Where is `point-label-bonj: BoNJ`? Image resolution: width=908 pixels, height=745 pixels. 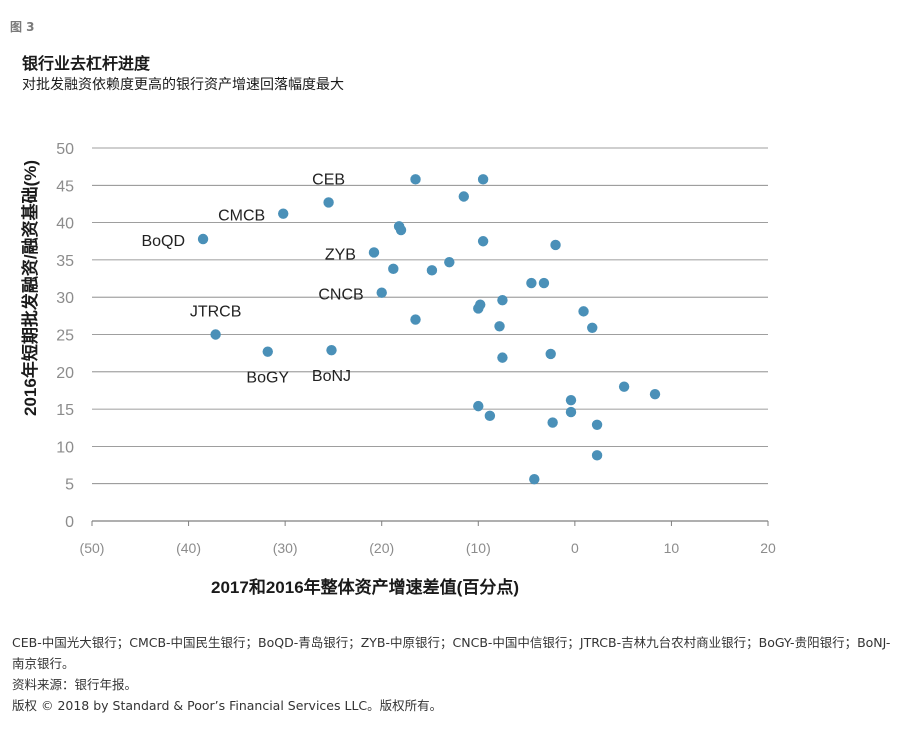 point-label-bonj: BoNJ is located at coordinates (331, 376).